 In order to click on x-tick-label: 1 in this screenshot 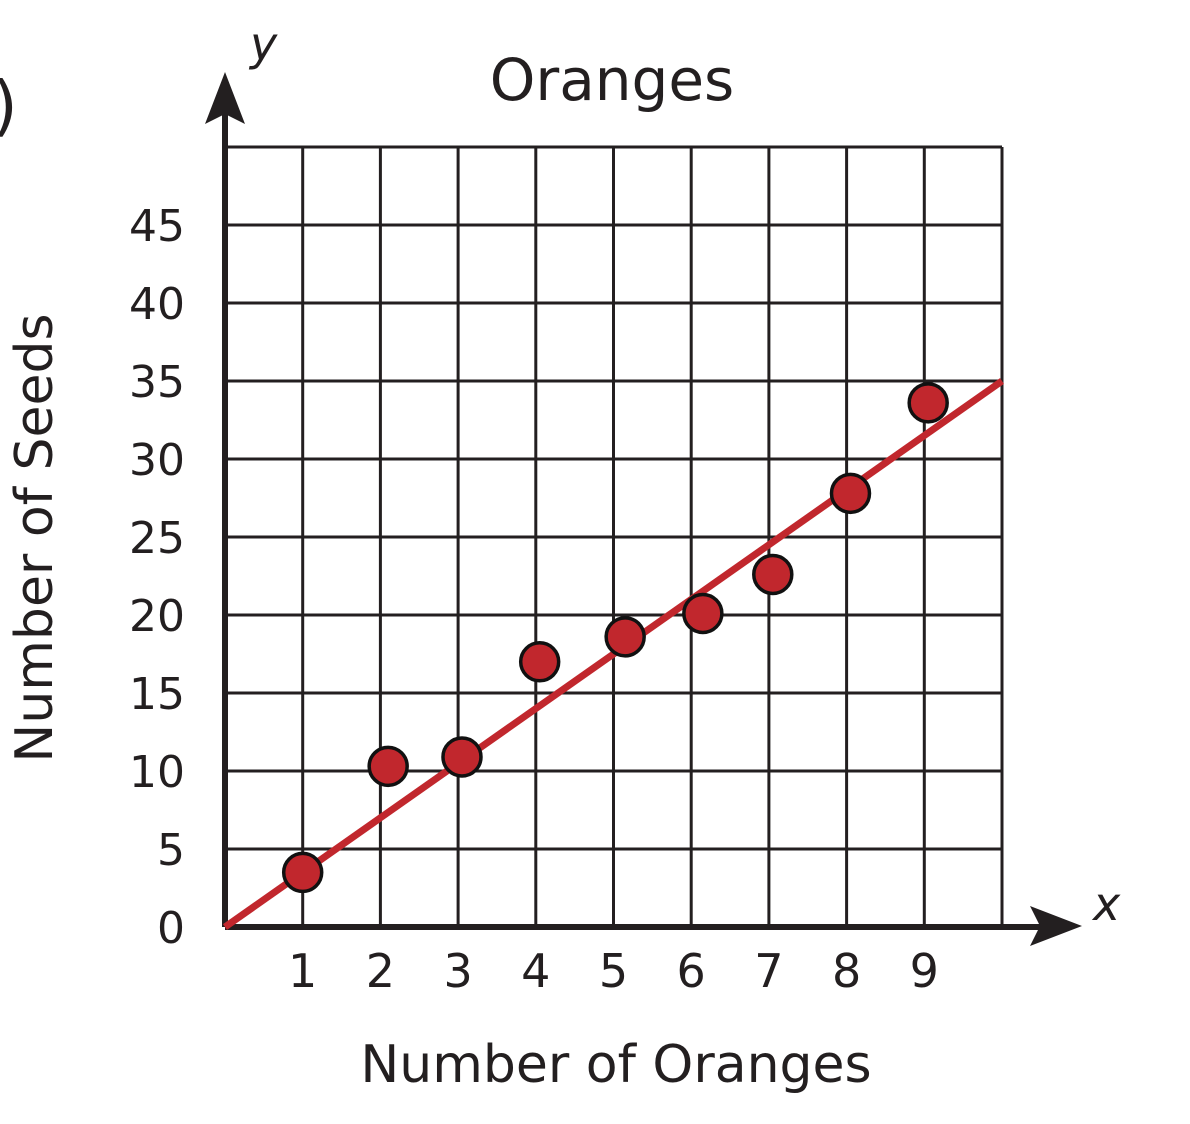, I will do `click(302, 971)`.